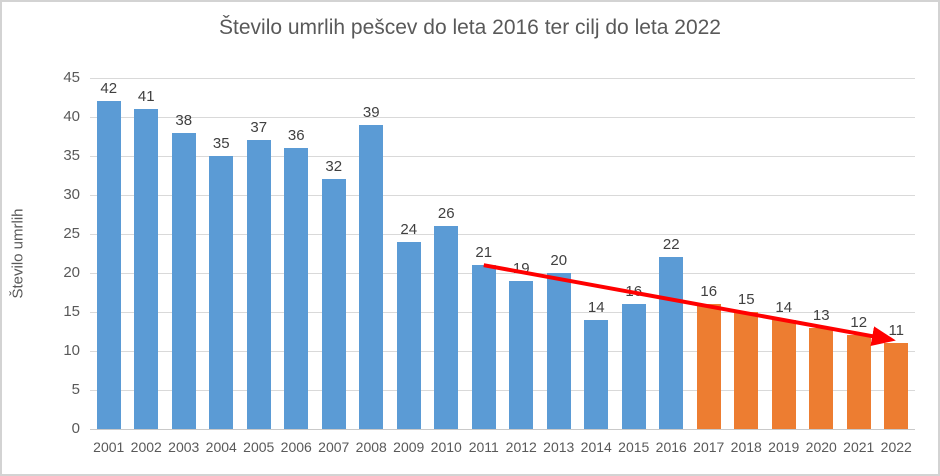 The width and height of the screenshot is (940, 476). I want to click on data-label-2015: 16, so click(634, 292).